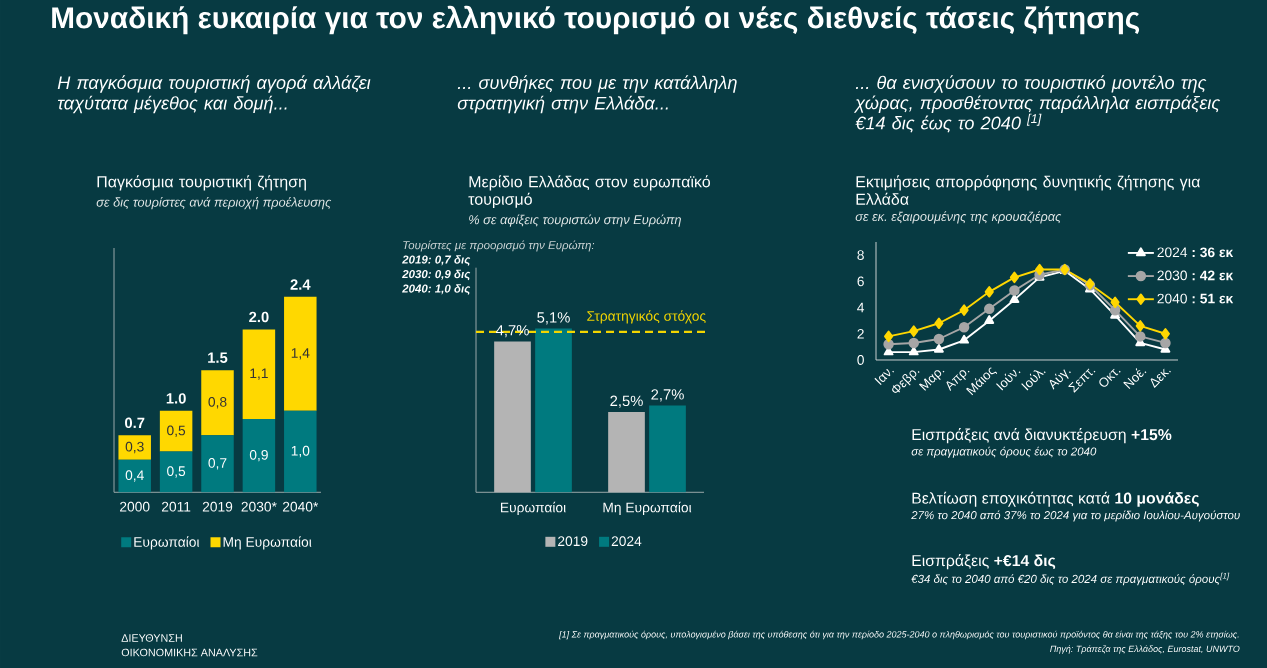  Describe the element at coordinates (267, 543) in the screenshot. I see `legend-label: Μη Ευρωπαίοι` at that location.